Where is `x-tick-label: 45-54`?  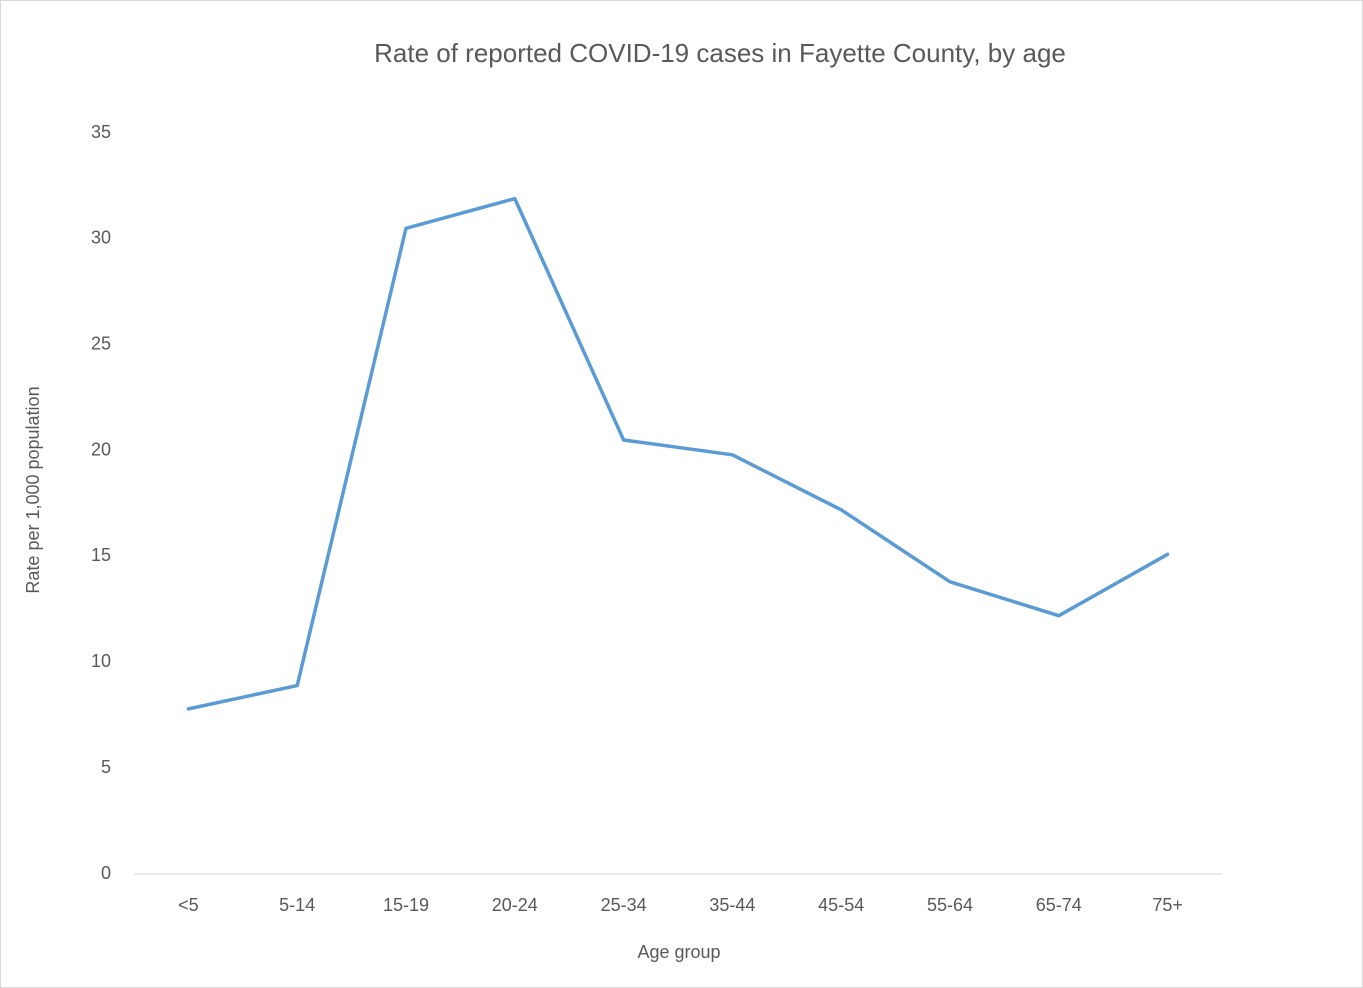 x-tick-label: 45-54 is located at coordinates (841, 905).